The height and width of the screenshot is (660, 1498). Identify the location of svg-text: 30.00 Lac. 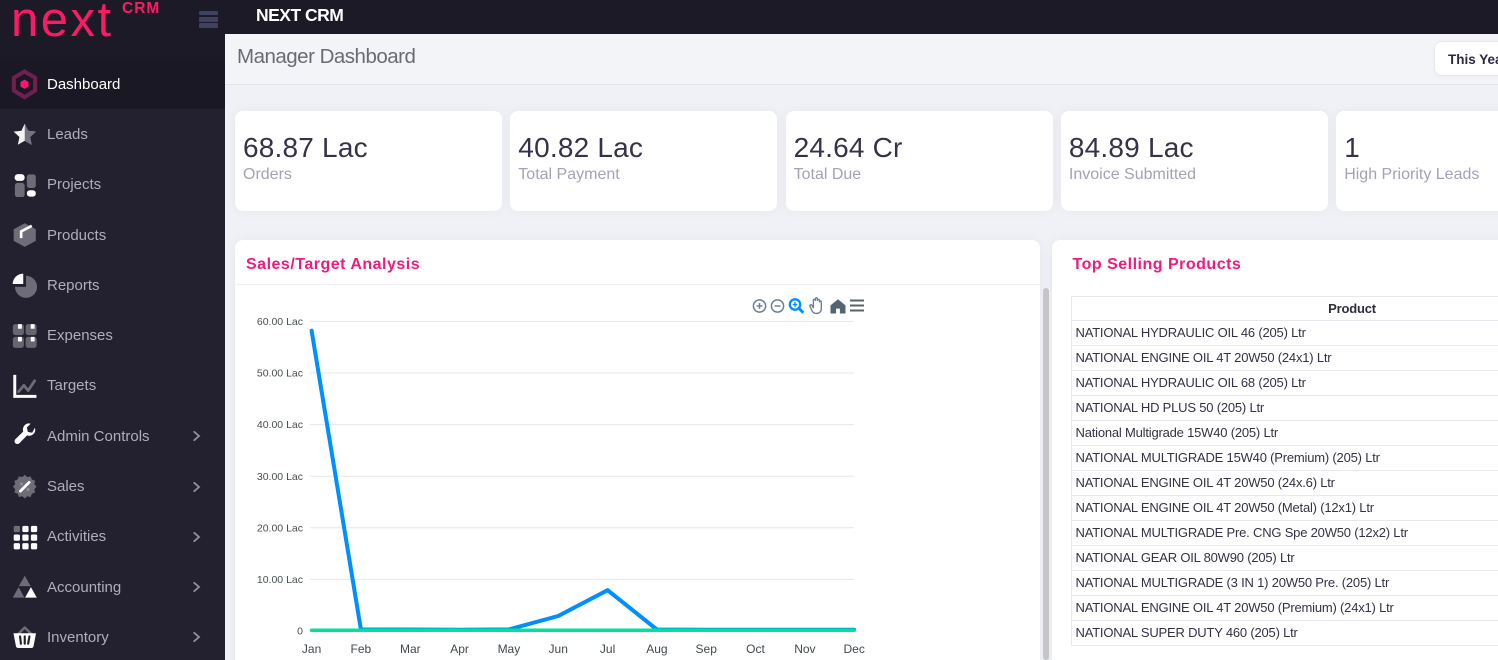
(280, 477).